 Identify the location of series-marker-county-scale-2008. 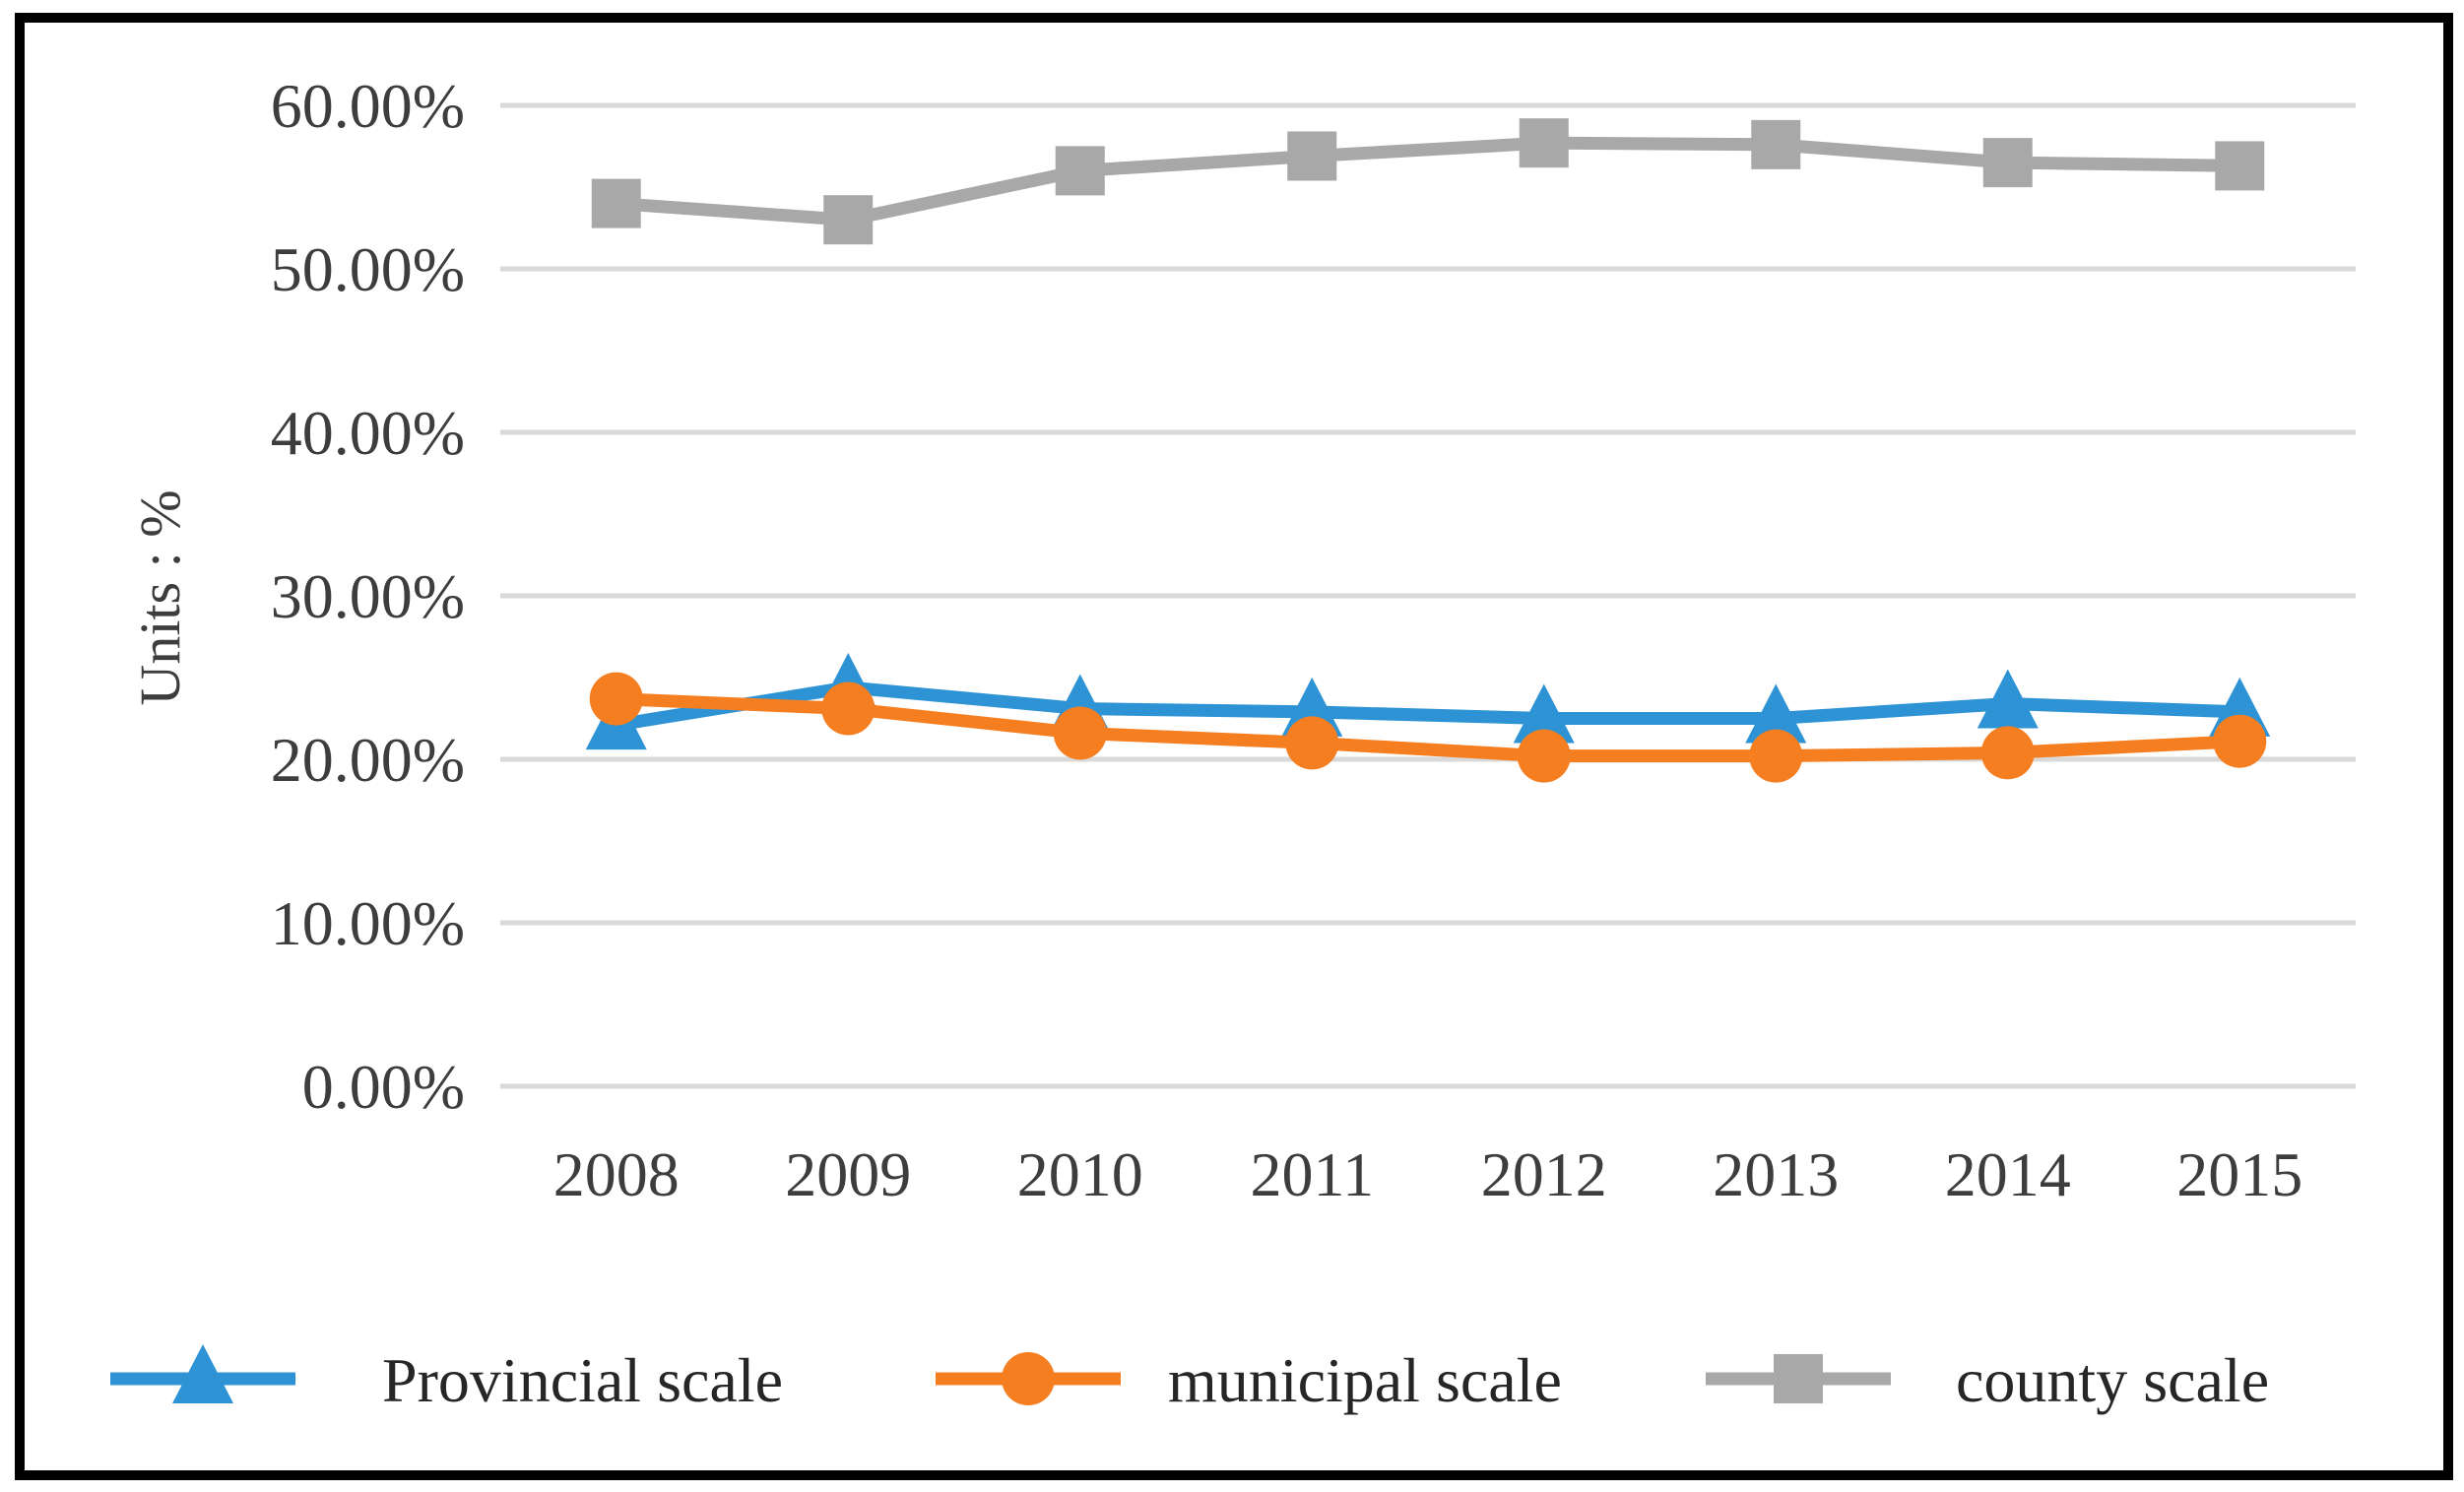
(616, 203).